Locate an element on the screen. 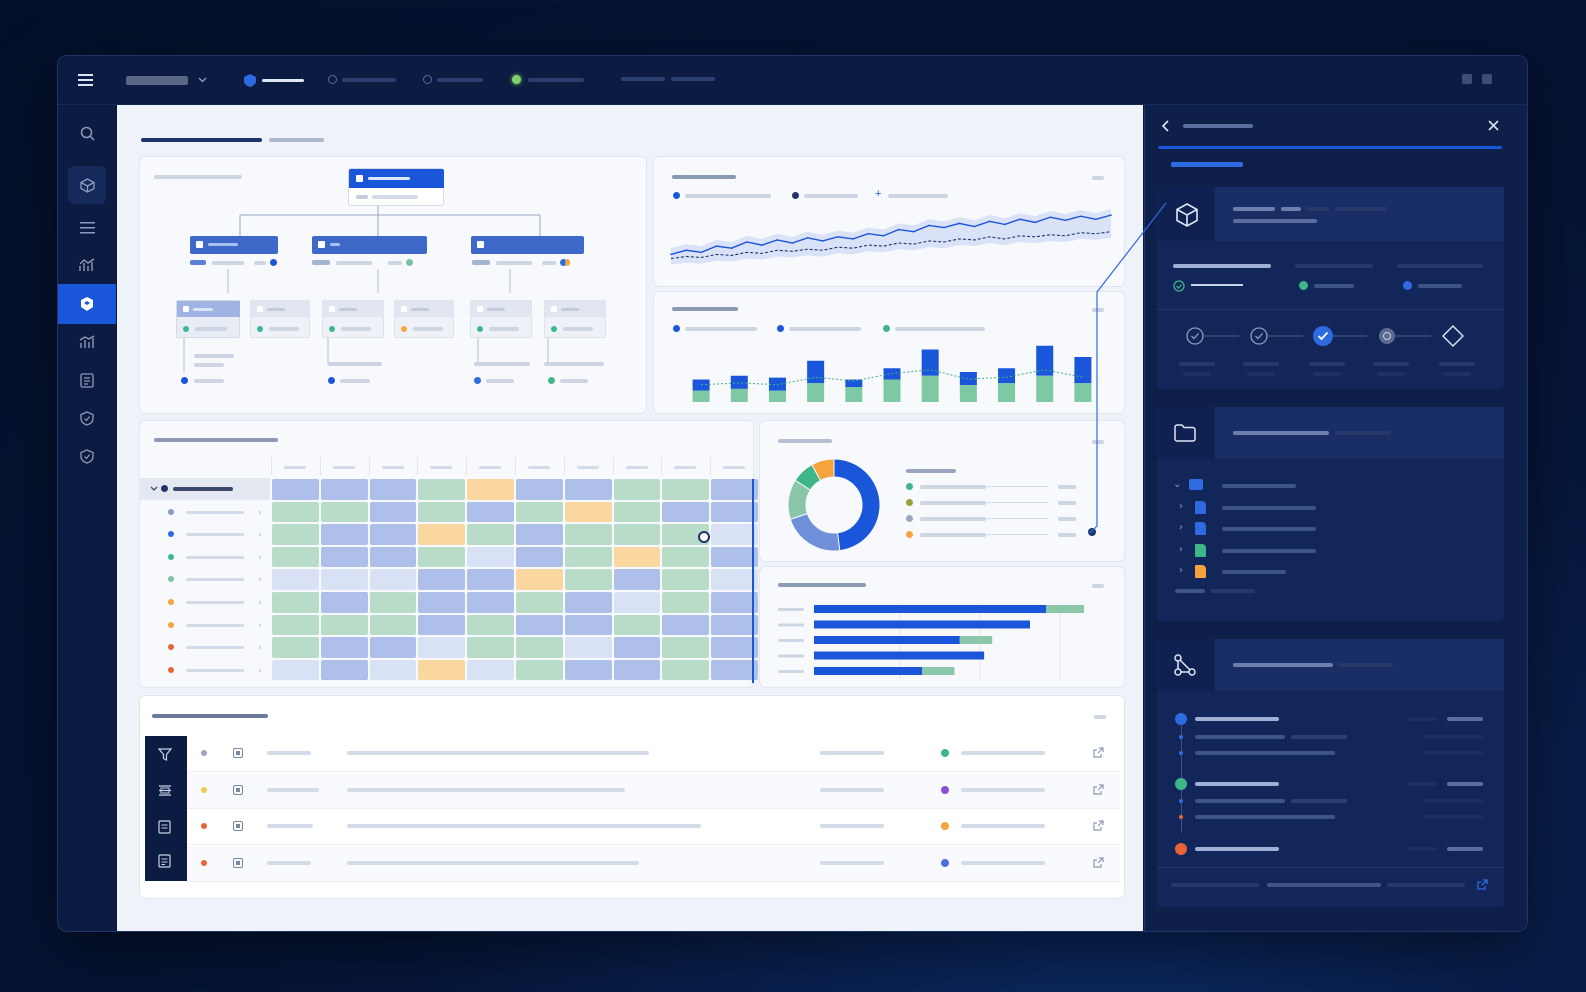 This screenshot has width=1586, height=992. workspace-selector is located at coordinates (169, 80).